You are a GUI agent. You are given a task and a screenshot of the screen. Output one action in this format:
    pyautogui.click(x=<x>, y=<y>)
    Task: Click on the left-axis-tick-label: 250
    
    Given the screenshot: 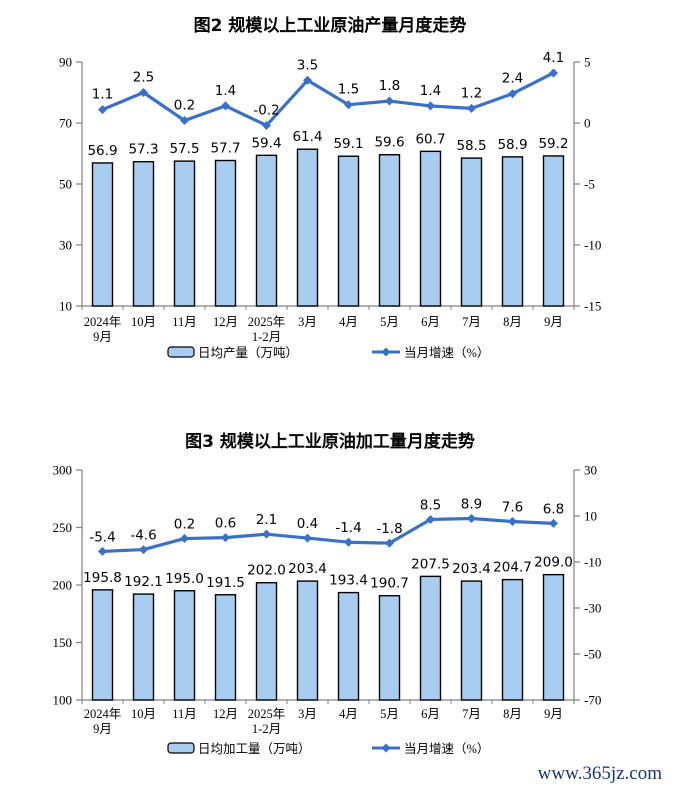 What is the action you would take?
    pyautogui.click(x=63, y=527)
    